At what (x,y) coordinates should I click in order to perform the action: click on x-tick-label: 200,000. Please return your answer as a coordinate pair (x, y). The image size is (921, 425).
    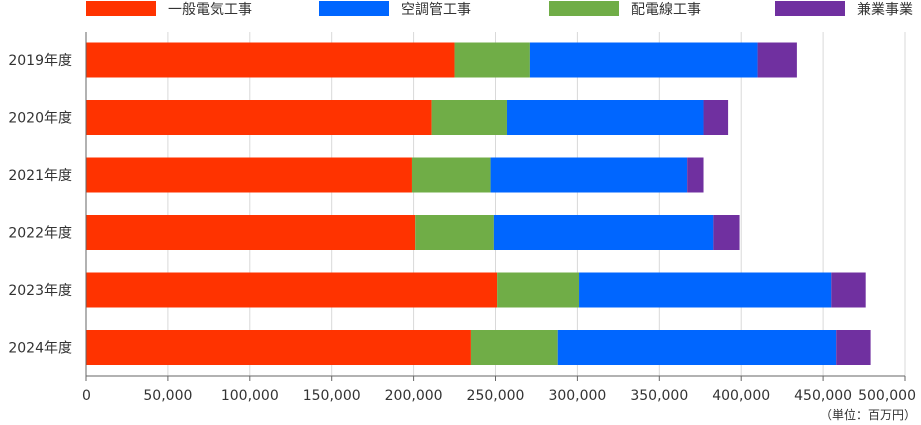
    Looking at the image, I should click on (414, 396).